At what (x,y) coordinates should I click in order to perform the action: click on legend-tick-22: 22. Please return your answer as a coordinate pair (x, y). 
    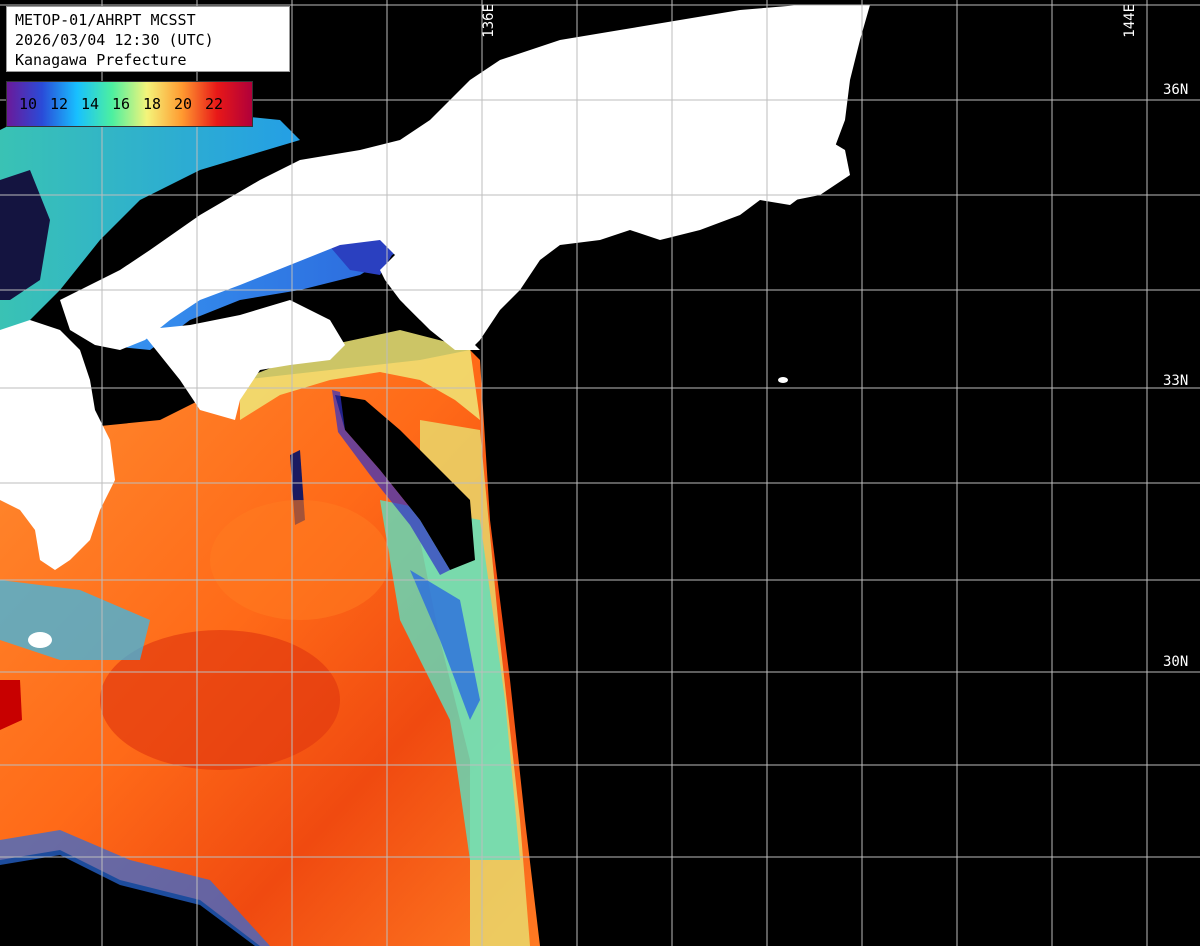
    Looking at the image, I should click on (214, 104).